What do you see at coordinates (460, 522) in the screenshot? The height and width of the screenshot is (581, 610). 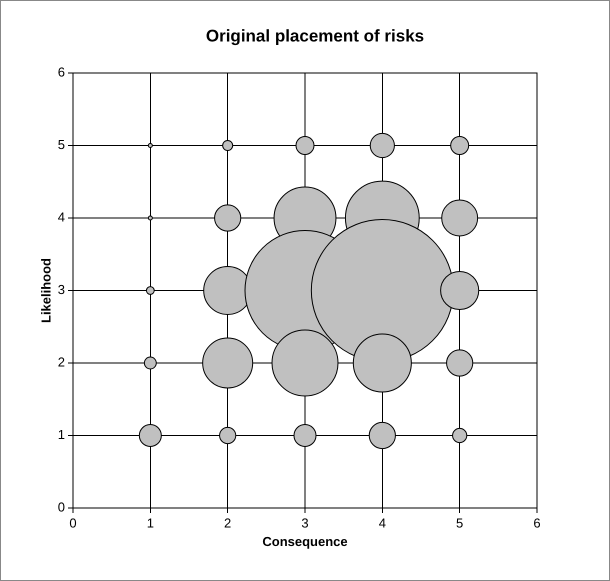 I see `x-tick-label: 5` at bounding box center [460, 522].